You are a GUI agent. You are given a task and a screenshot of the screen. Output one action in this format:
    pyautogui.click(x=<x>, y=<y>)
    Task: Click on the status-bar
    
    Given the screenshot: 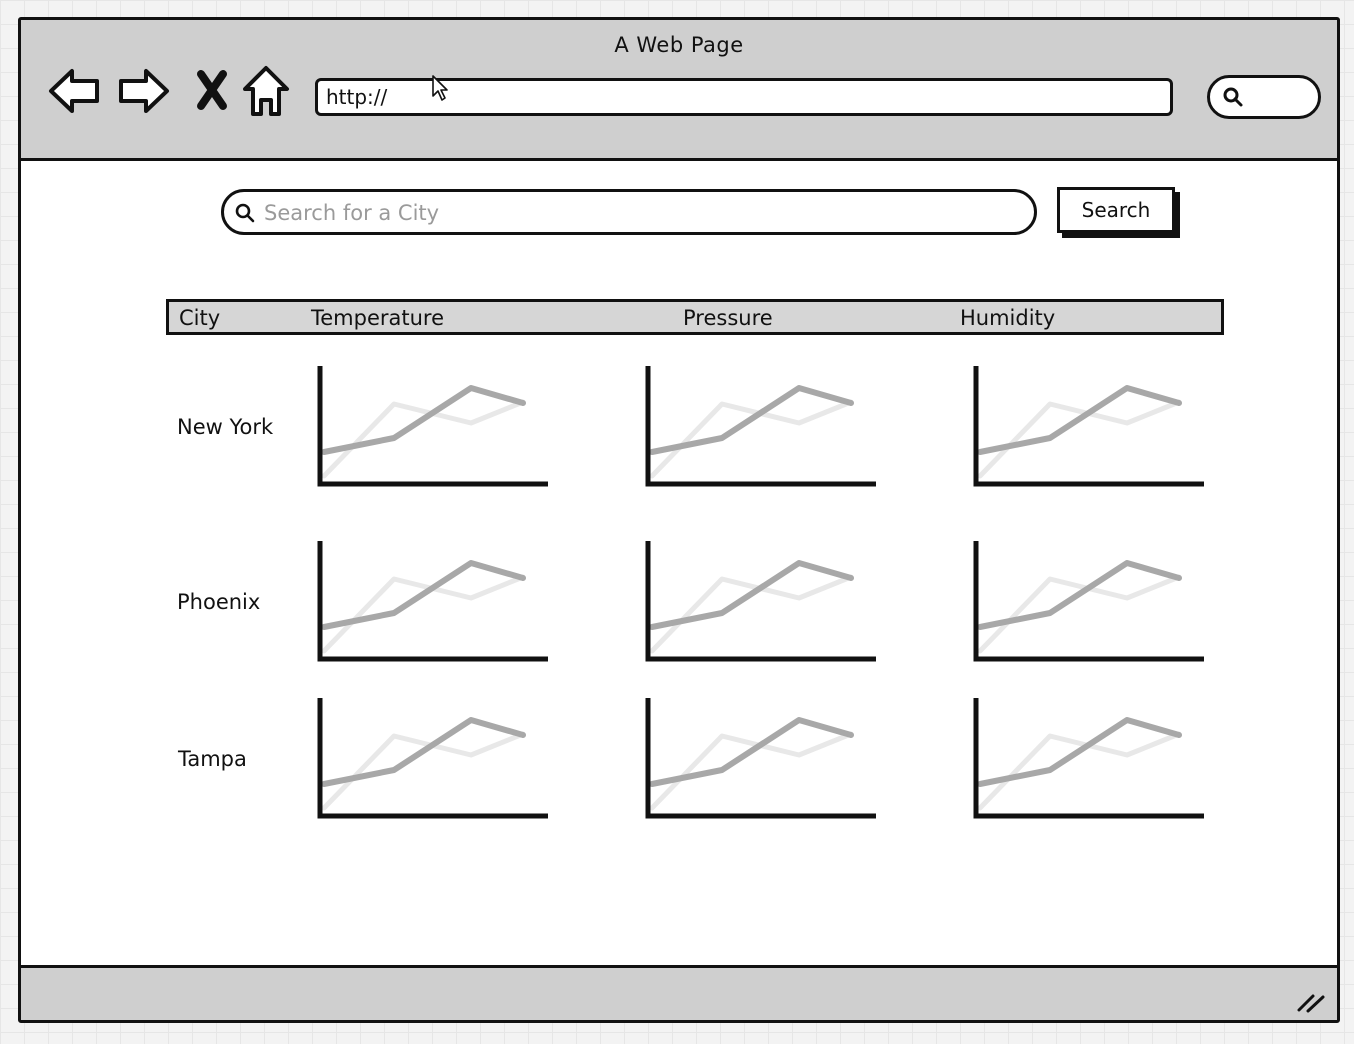 What is the action you would take?
    pyautogui.click(x=679, y=992)
    